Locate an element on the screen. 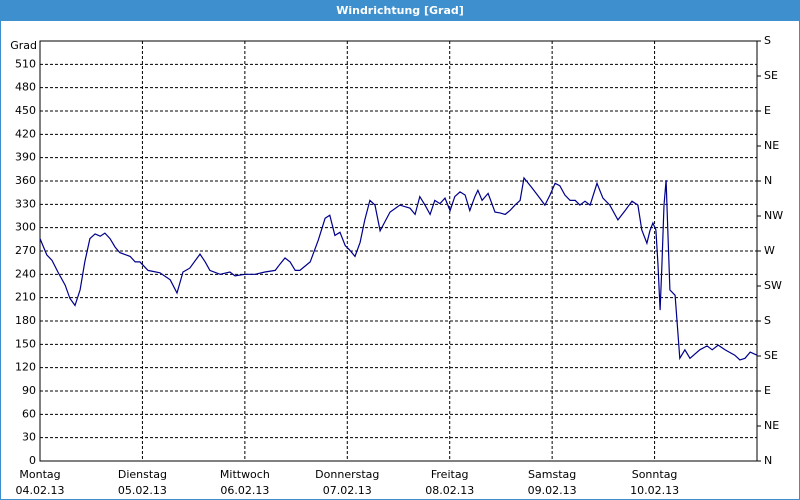 This screenshot has width=800, height=500. y-tick-label: 120 is located at coordinates (25, 367).